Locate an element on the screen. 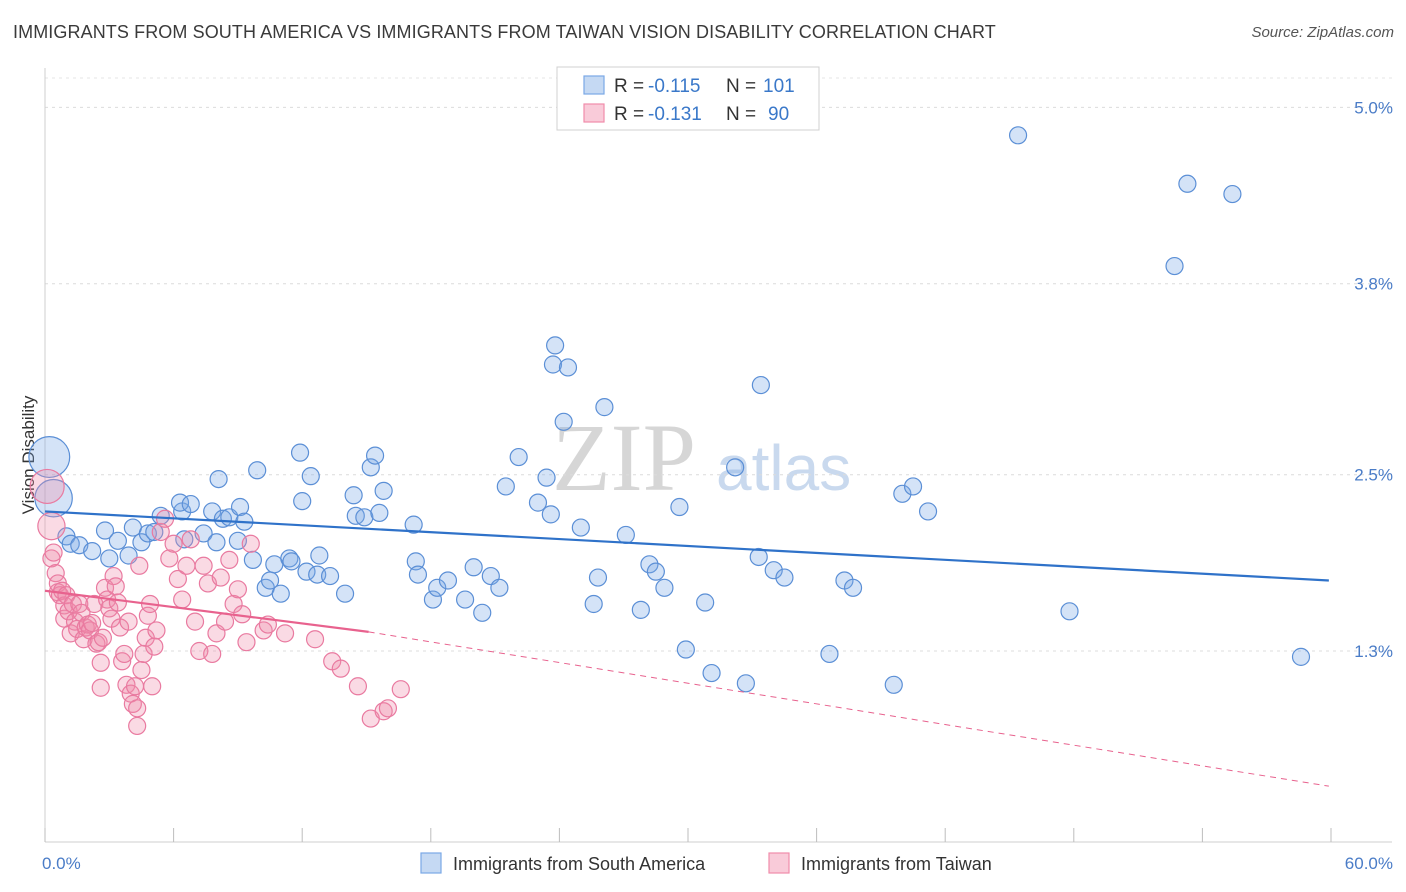 The height and width of the screenshot is (892, 1406). trend-line-taiwan is located at coordinates (206, 611).